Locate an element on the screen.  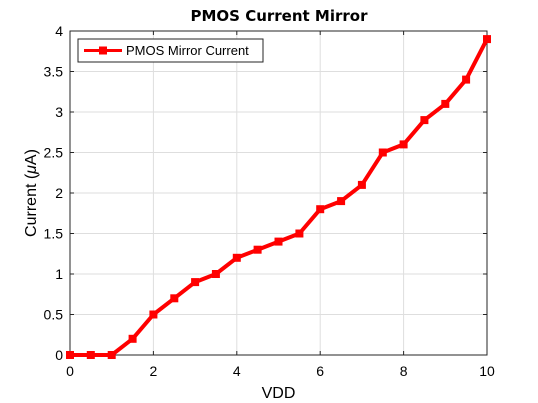
y-tick-label: 1.5 is located at coordinates (54, 234).